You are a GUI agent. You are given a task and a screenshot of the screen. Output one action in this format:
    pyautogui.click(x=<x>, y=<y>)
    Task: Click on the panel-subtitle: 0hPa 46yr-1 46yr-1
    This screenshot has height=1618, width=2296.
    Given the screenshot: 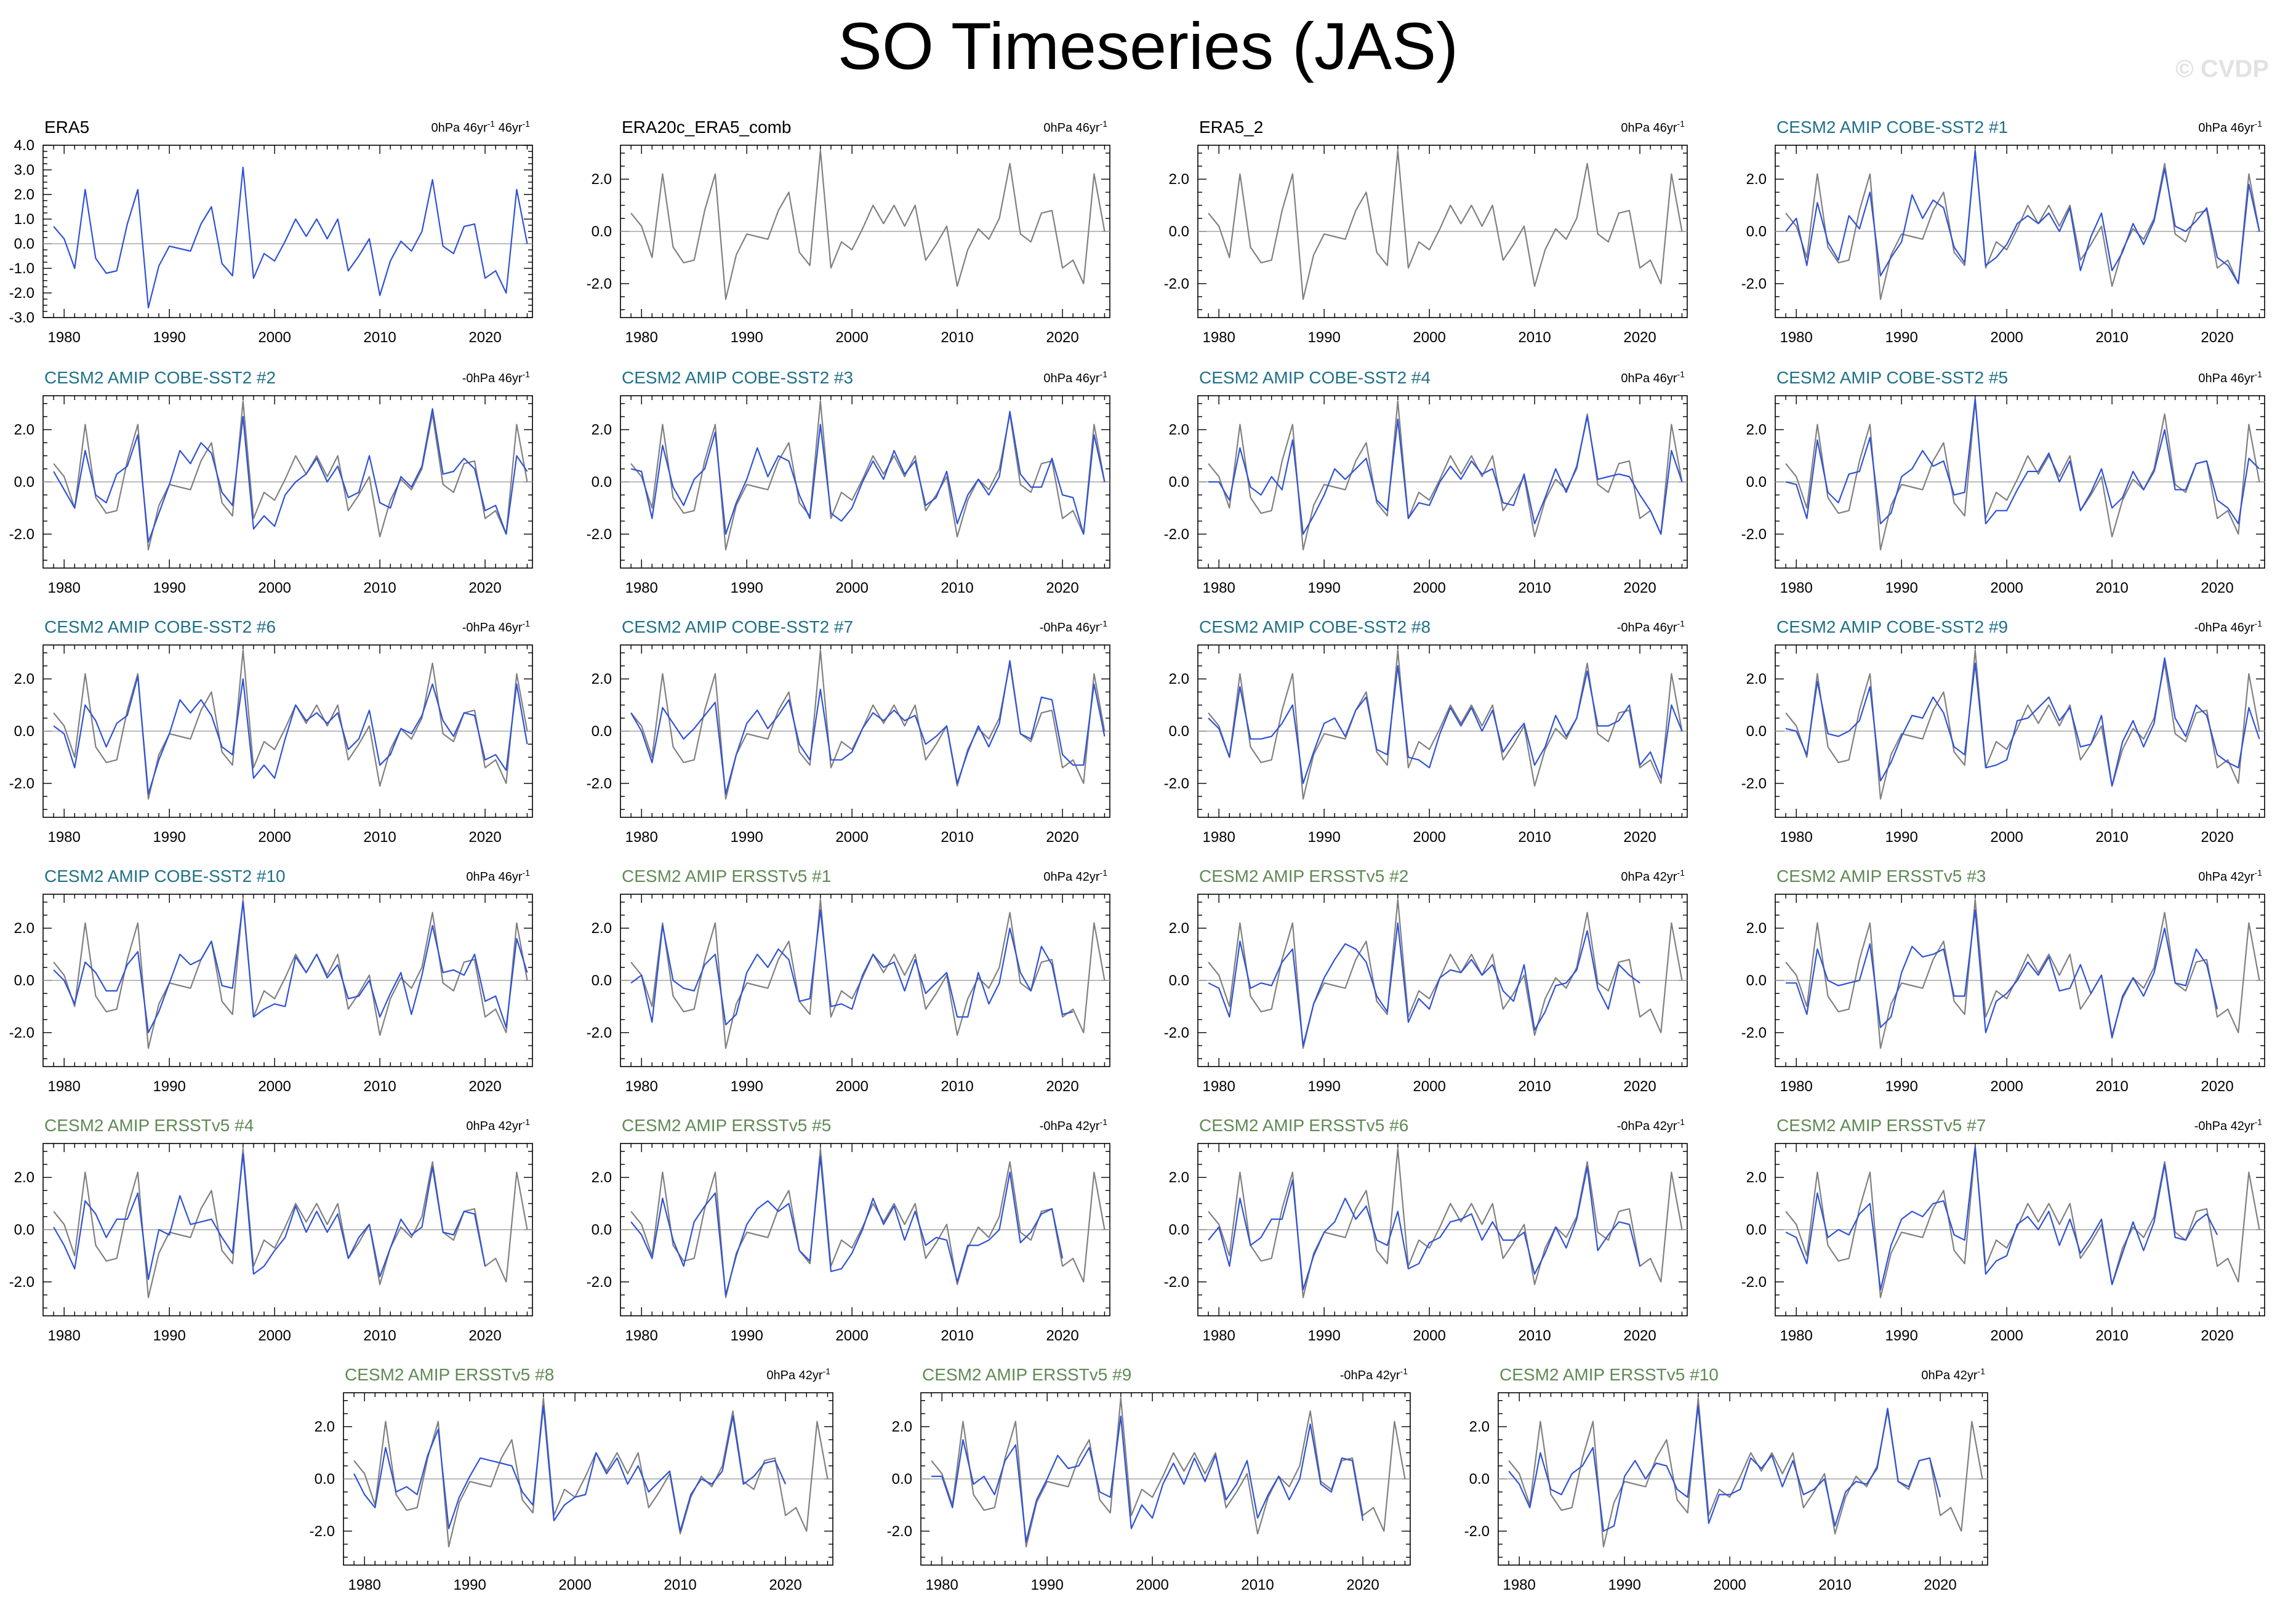 What is the action you would take?
    pyautogui.click(x=480, y=127)
    